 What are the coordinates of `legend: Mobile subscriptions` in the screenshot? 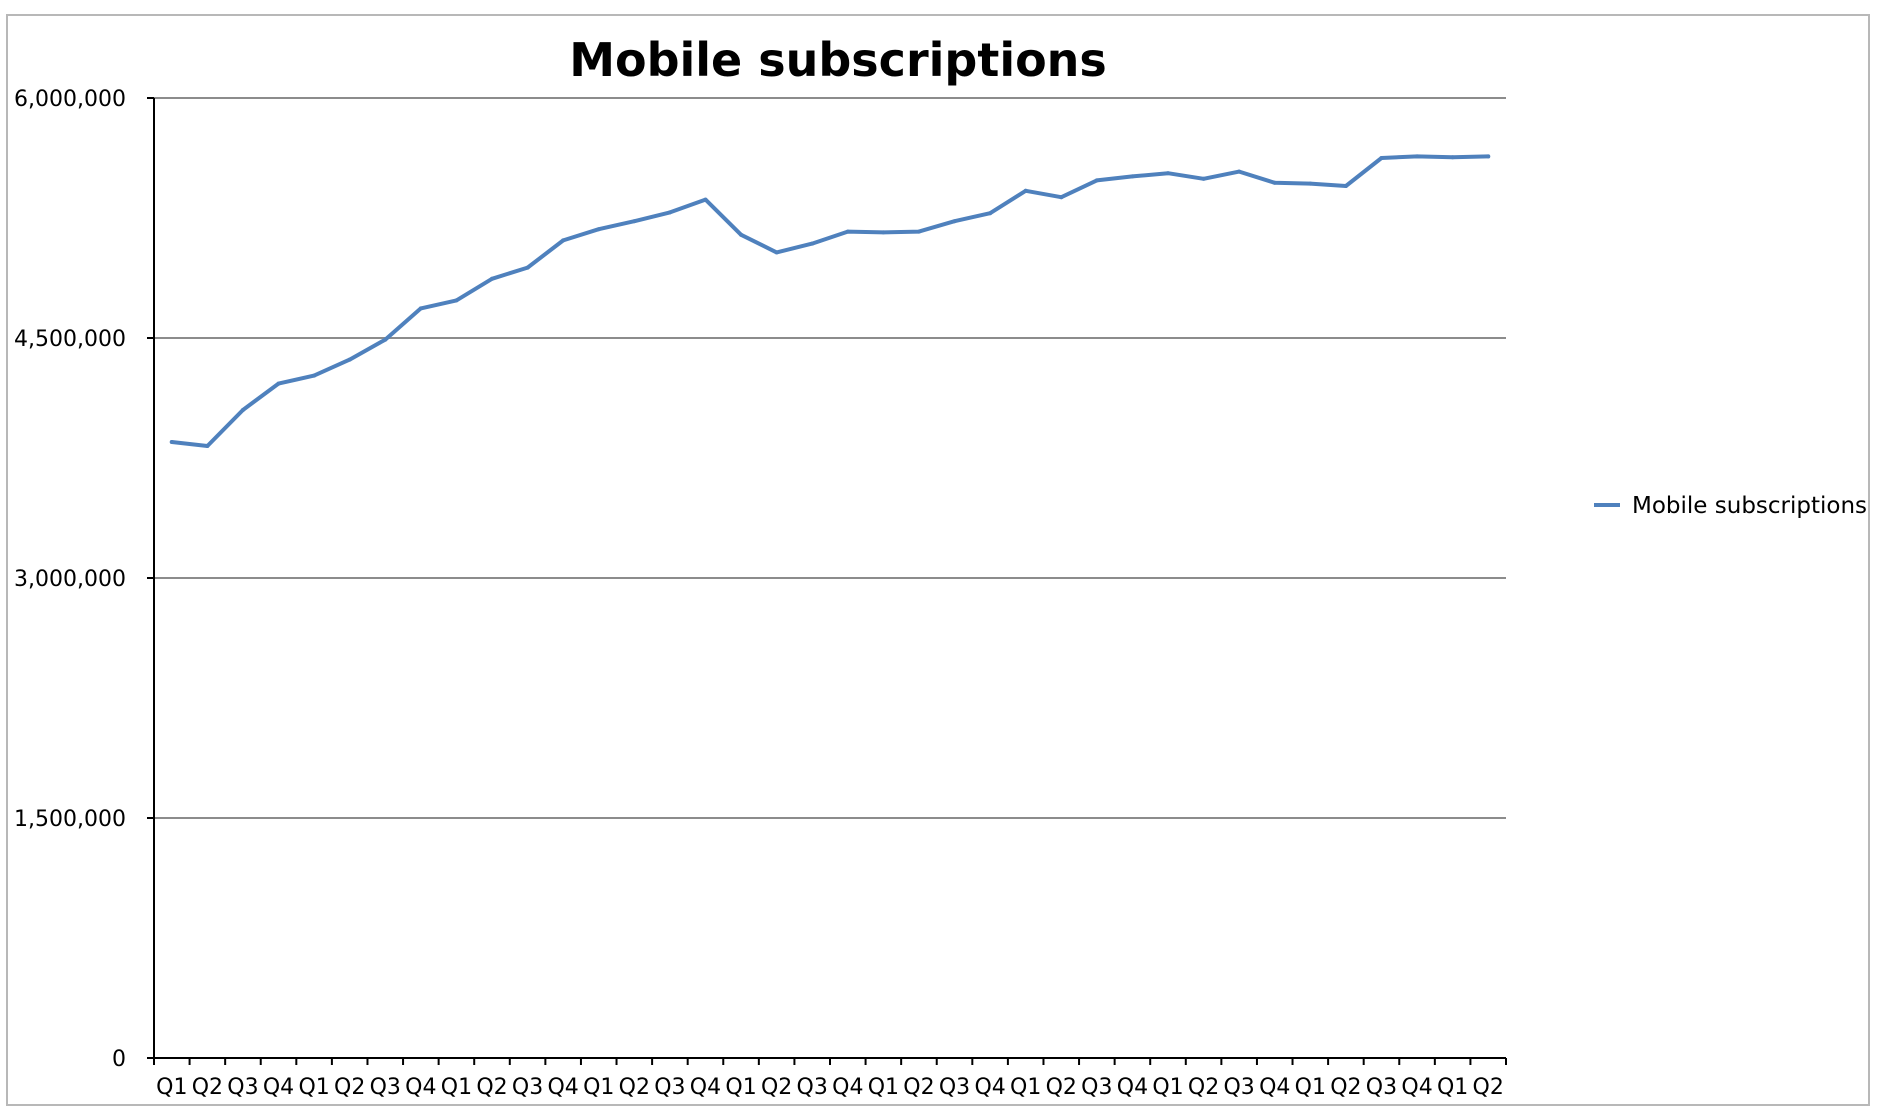 It's located at (1730, 506).